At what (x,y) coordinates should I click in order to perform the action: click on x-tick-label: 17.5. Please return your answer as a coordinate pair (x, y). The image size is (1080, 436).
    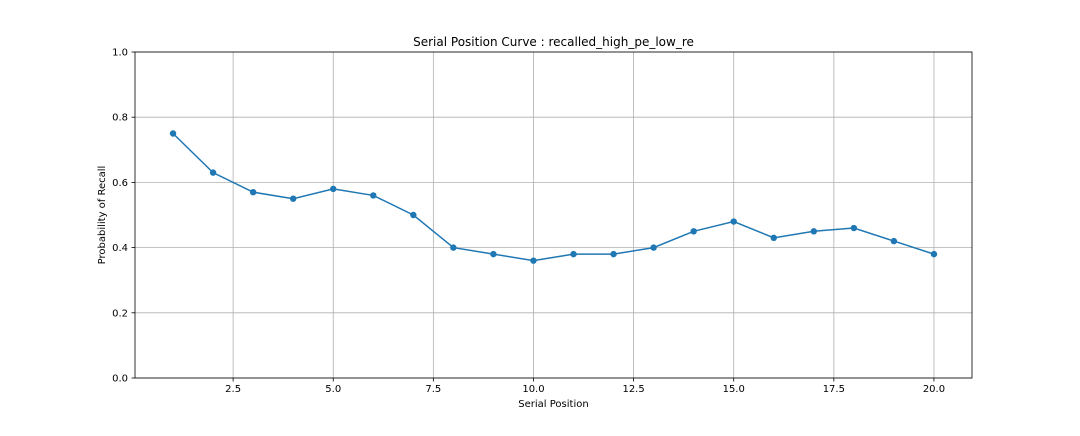
    Looking at the image, I should click on (834, 389).